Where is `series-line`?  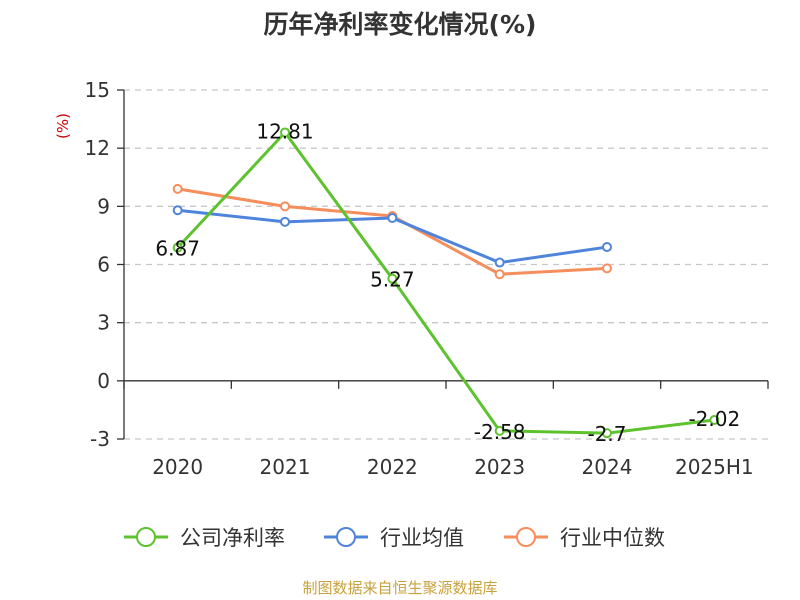
series-line is located at coordinates (392, 231).